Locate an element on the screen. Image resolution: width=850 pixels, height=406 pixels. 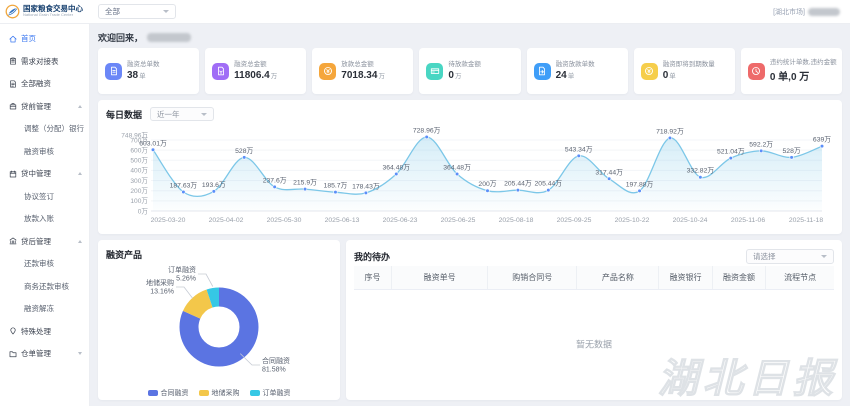
sidebar-item-label: 贷前管理 is located at coordinates (36, 106).